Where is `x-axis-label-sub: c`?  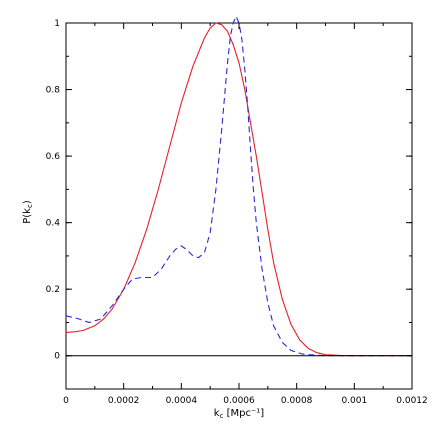
x-axis-label-sub: c is located at coordinates (222, 416).